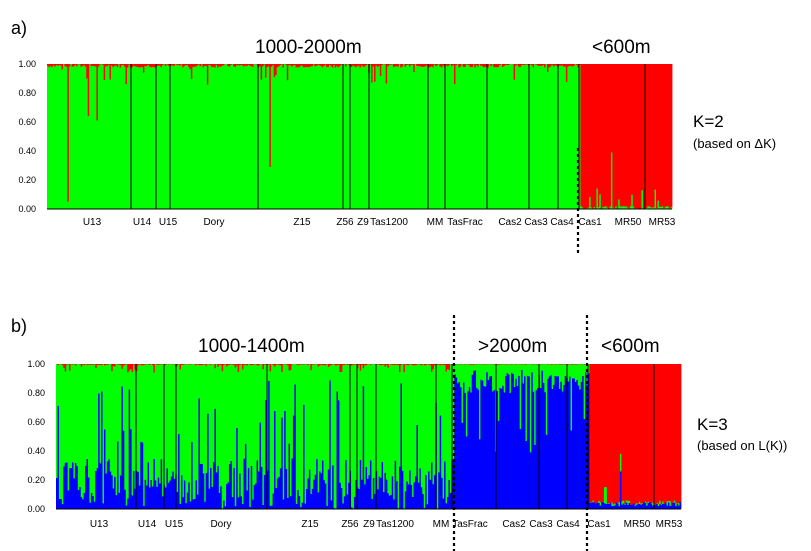 The image size is (811, 551). Describe the element at coordinates (27, 151) in the screenshot. I see `y-tick-label: 0.40` at that location.